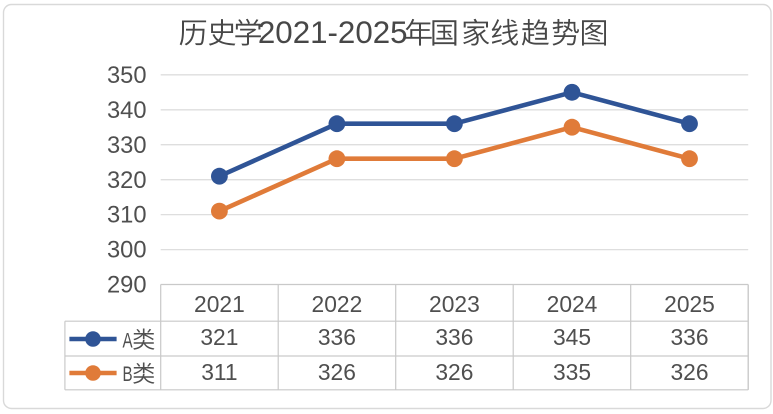 The height and width of the screenshot is (414, 773). I want to click on svg-text: 345, so click(572, 337).